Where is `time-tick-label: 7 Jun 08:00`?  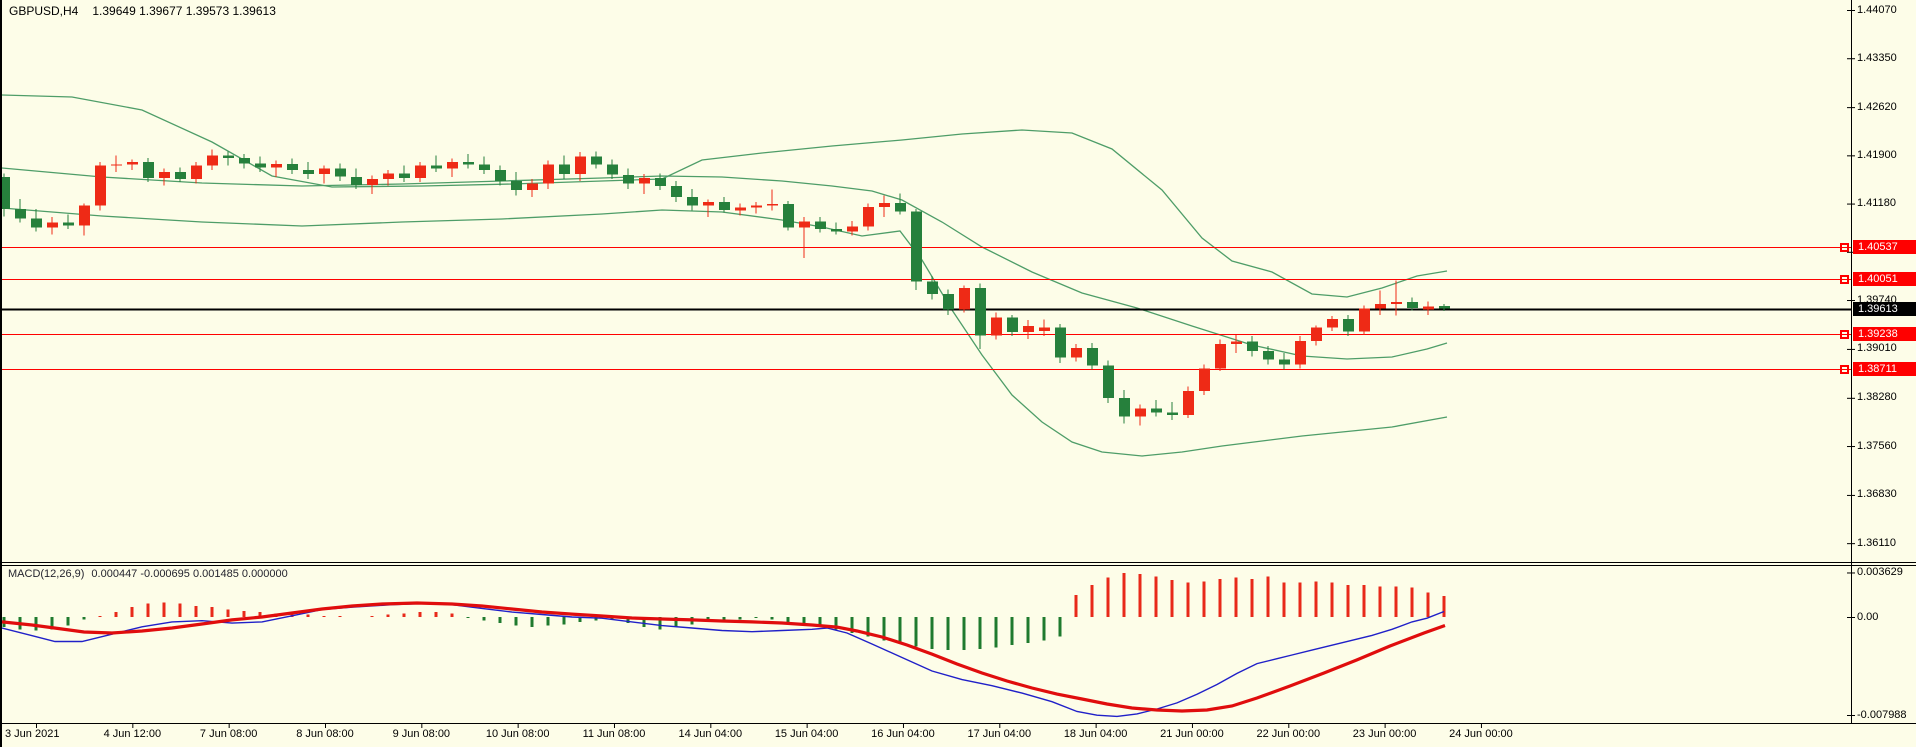 time-tick-label: 7 Jun 08:00 is located at coordinates (228, 734).